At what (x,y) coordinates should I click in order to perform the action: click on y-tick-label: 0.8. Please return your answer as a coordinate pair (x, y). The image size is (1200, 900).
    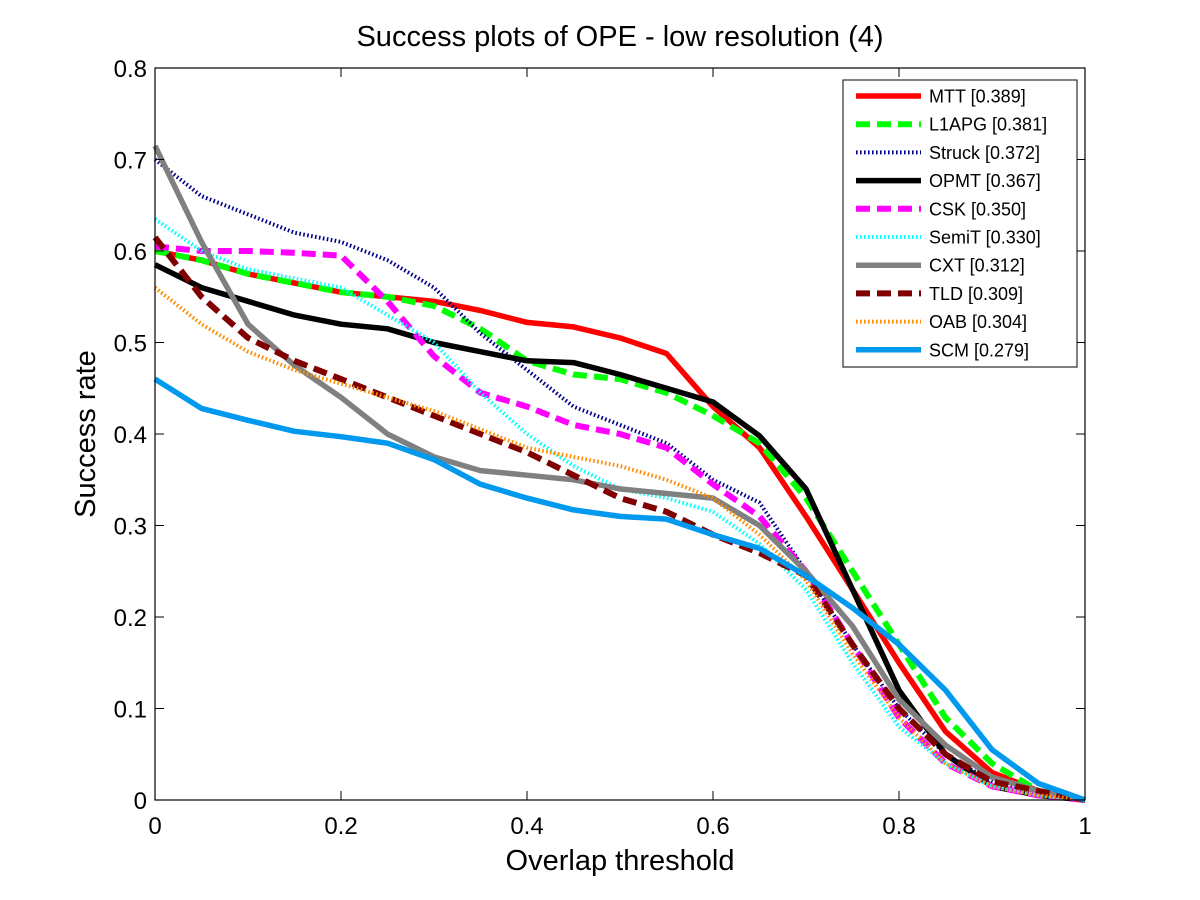
    Looking at the image, I should click on (130, 69).